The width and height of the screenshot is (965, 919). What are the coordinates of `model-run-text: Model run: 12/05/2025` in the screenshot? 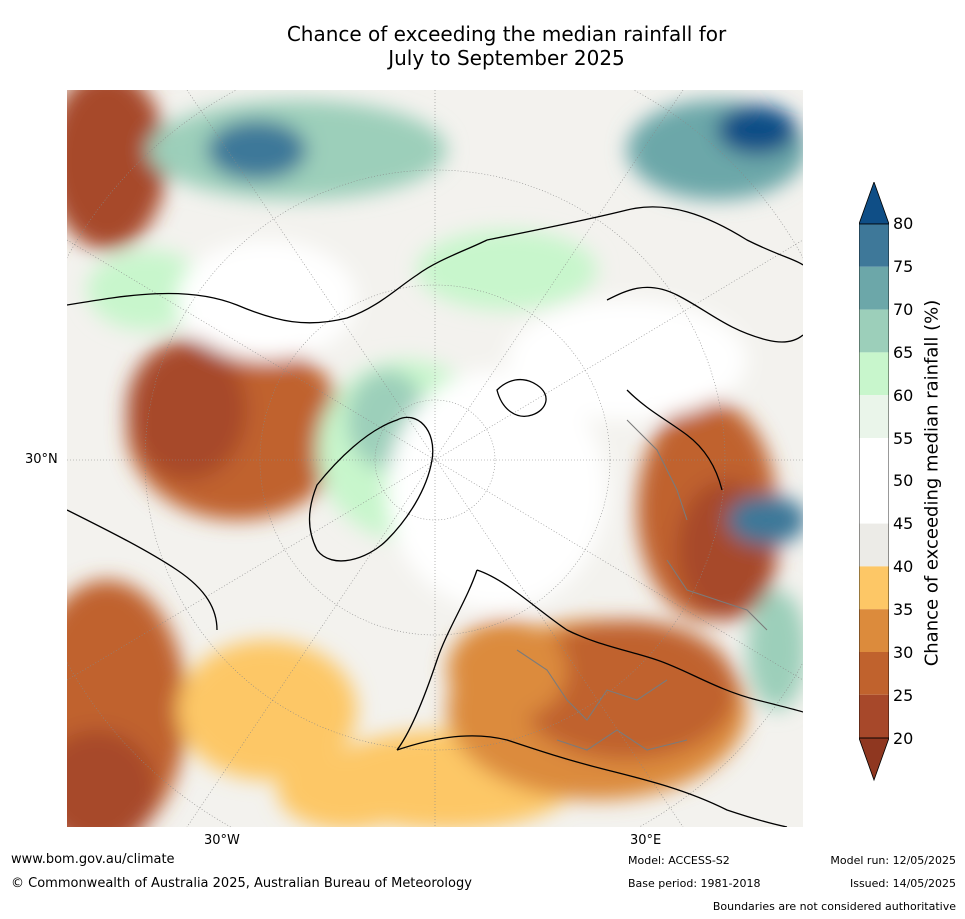 It's located at (893, 860).